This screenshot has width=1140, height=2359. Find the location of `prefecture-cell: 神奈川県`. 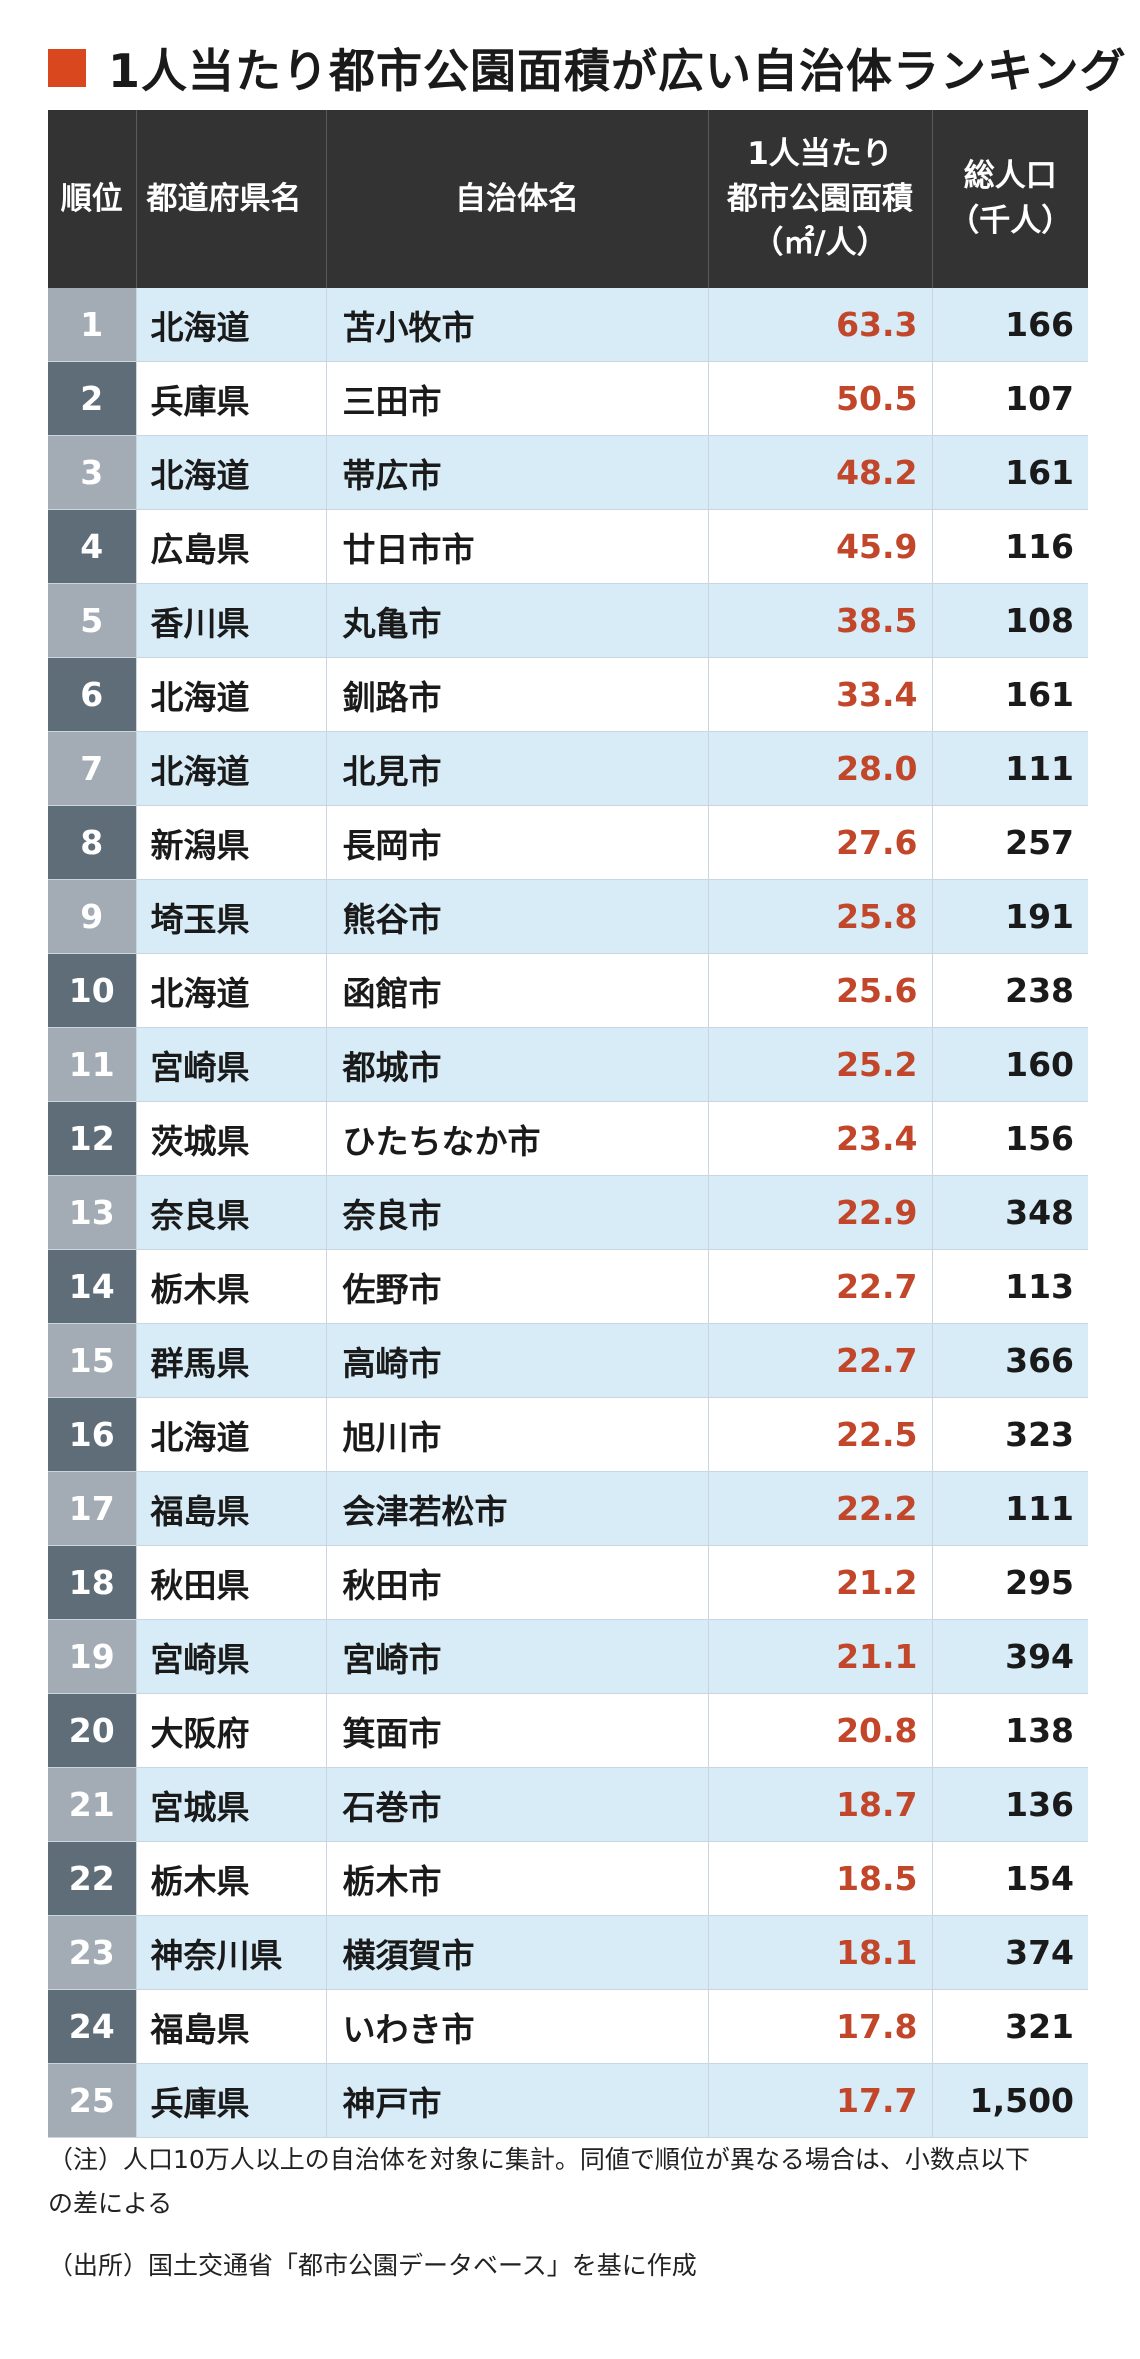

prefecture-cell: 神奈川県 is located at coordinates (231, 1952).